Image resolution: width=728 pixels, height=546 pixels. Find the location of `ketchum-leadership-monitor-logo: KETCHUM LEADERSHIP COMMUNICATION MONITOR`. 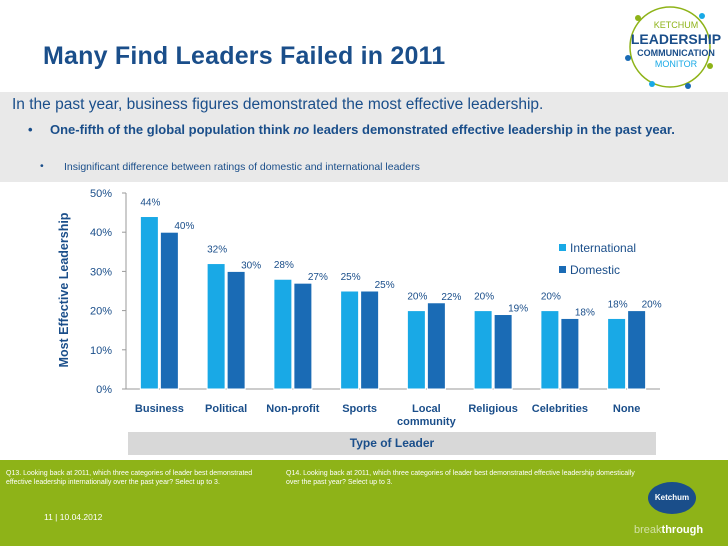

ketchum-leadership-monitor-logo: KETCHUM LEADERSHIP COMMUNICATION MONITOR is located at coordinates (673, 47).